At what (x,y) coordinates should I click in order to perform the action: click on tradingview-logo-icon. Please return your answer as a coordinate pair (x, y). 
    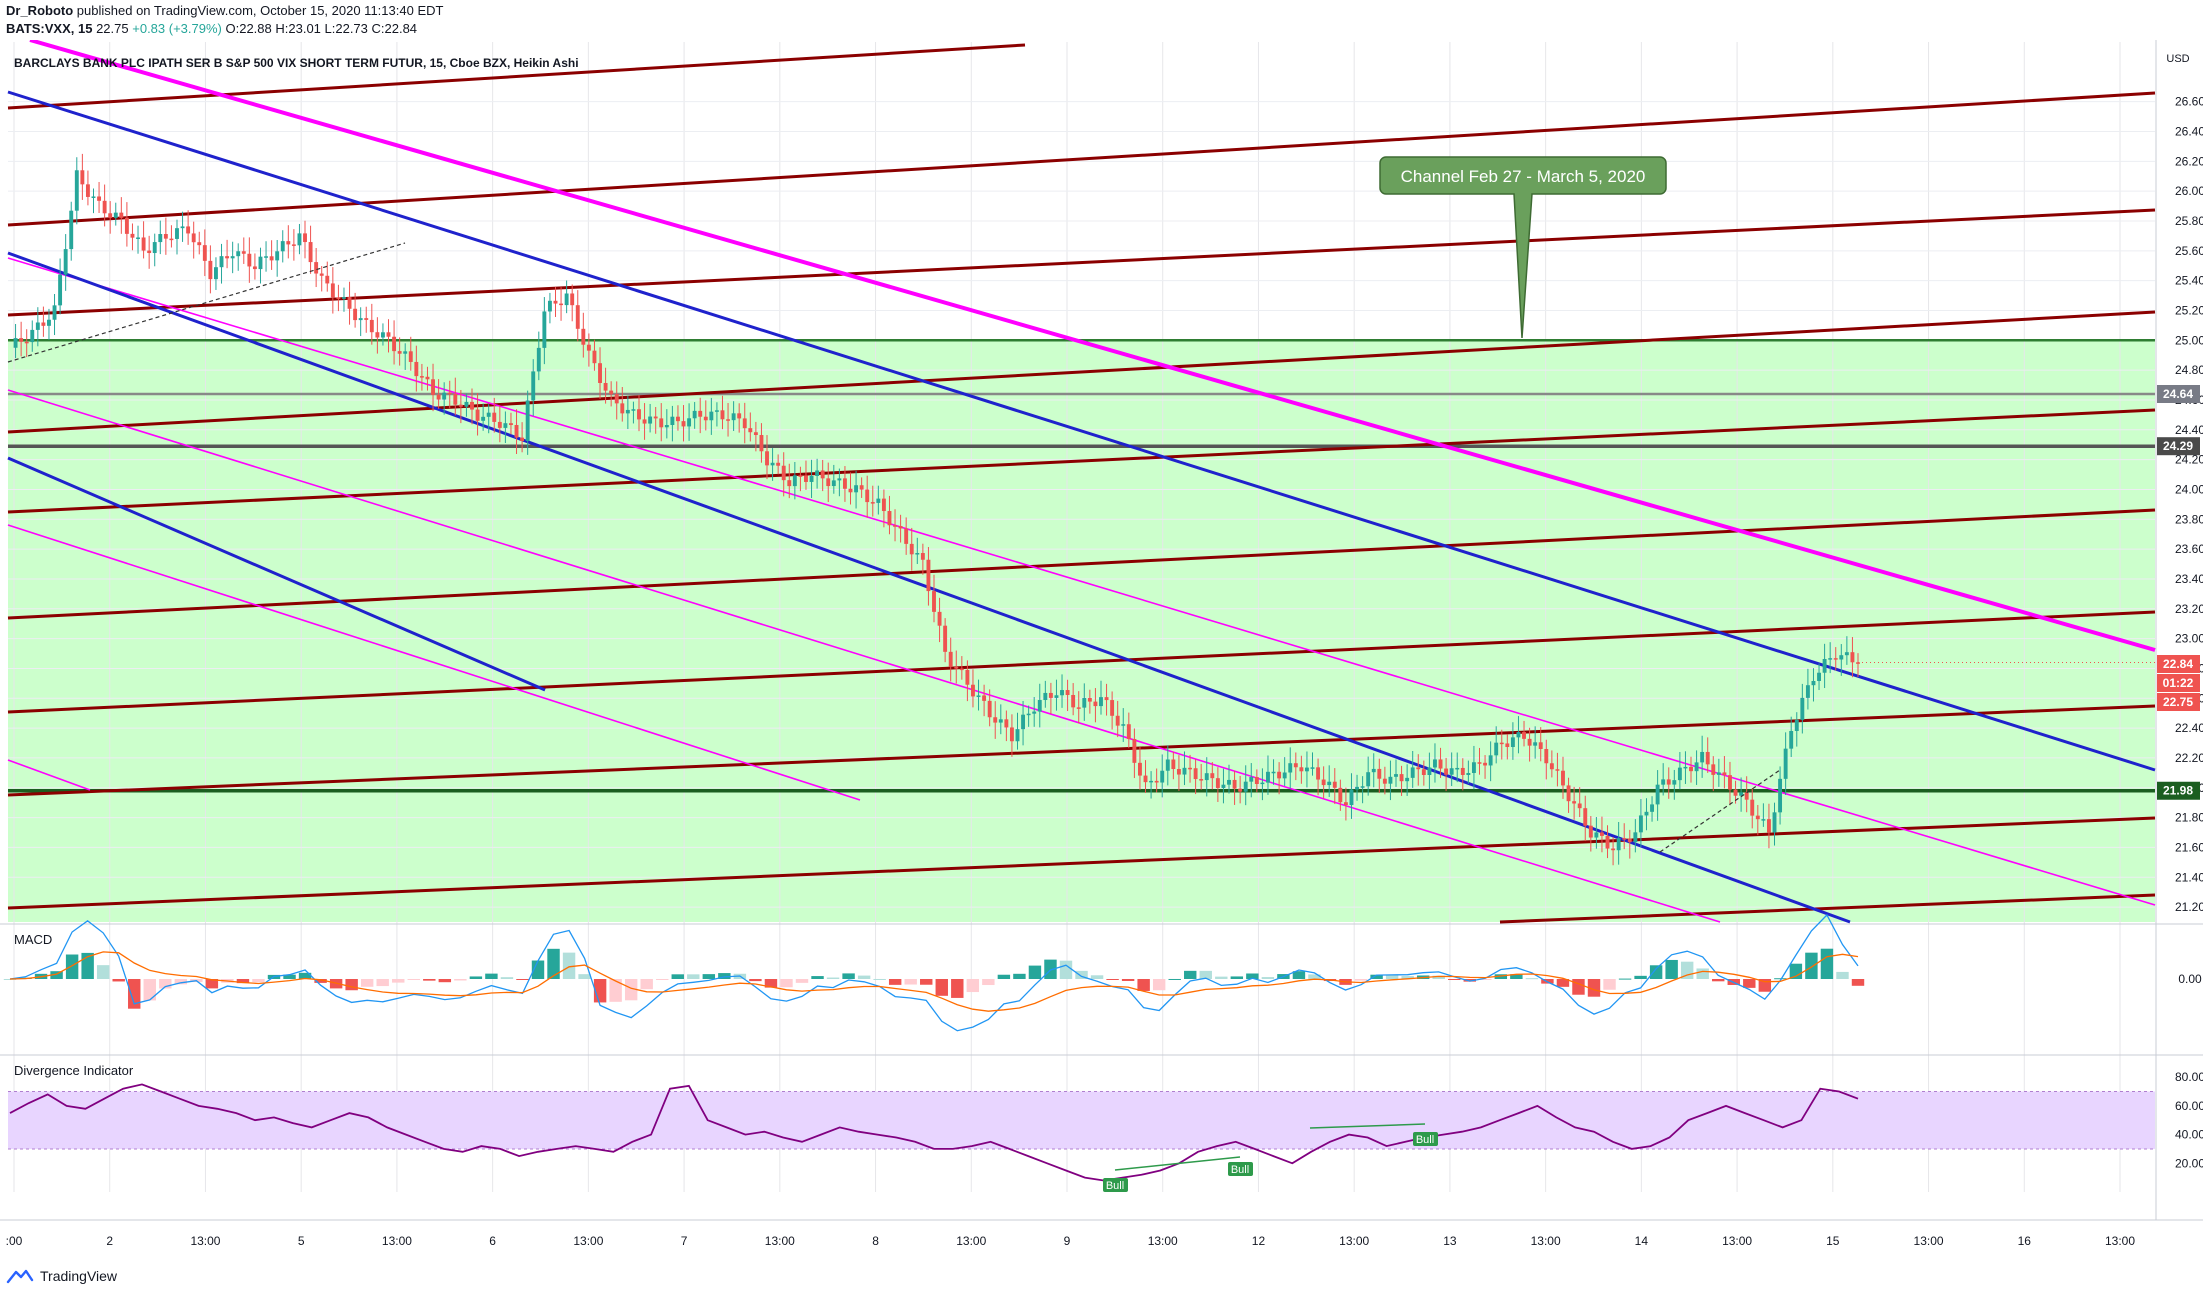
    Looking at the image, I should click on (20, 1276).